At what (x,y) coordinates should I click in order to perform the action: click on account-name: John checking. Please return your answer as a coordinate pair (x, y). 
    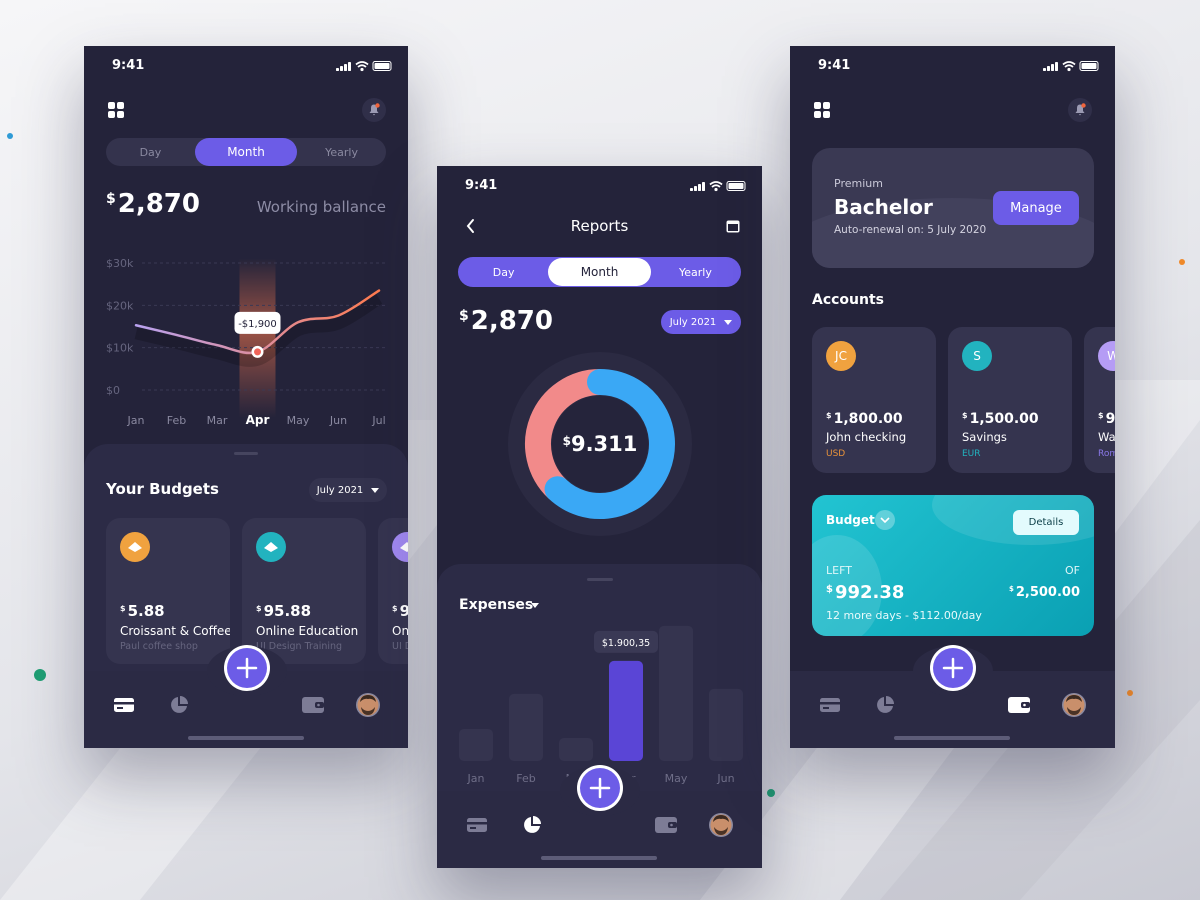
    Looking at the image, I should click on (866, 437).